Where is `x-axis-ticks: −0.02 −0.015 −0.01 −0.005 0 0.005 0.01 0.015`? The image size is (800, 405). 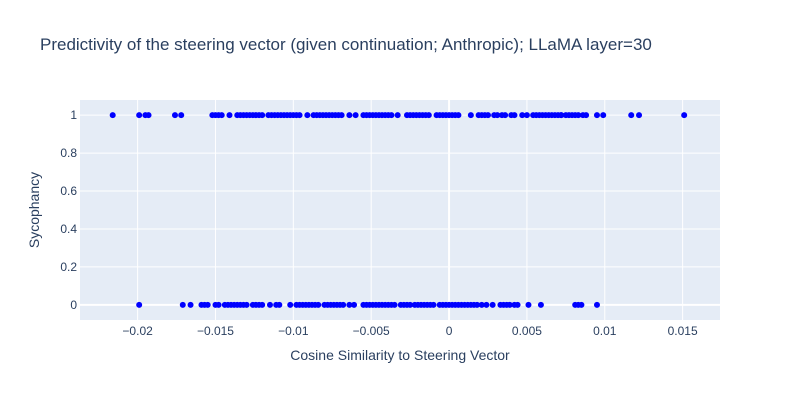
x-axis-ticks: −0.02 −0.015 −0.01 −0.005 0 0.005 0.01 0.015 is located at coordinates (410, 331).